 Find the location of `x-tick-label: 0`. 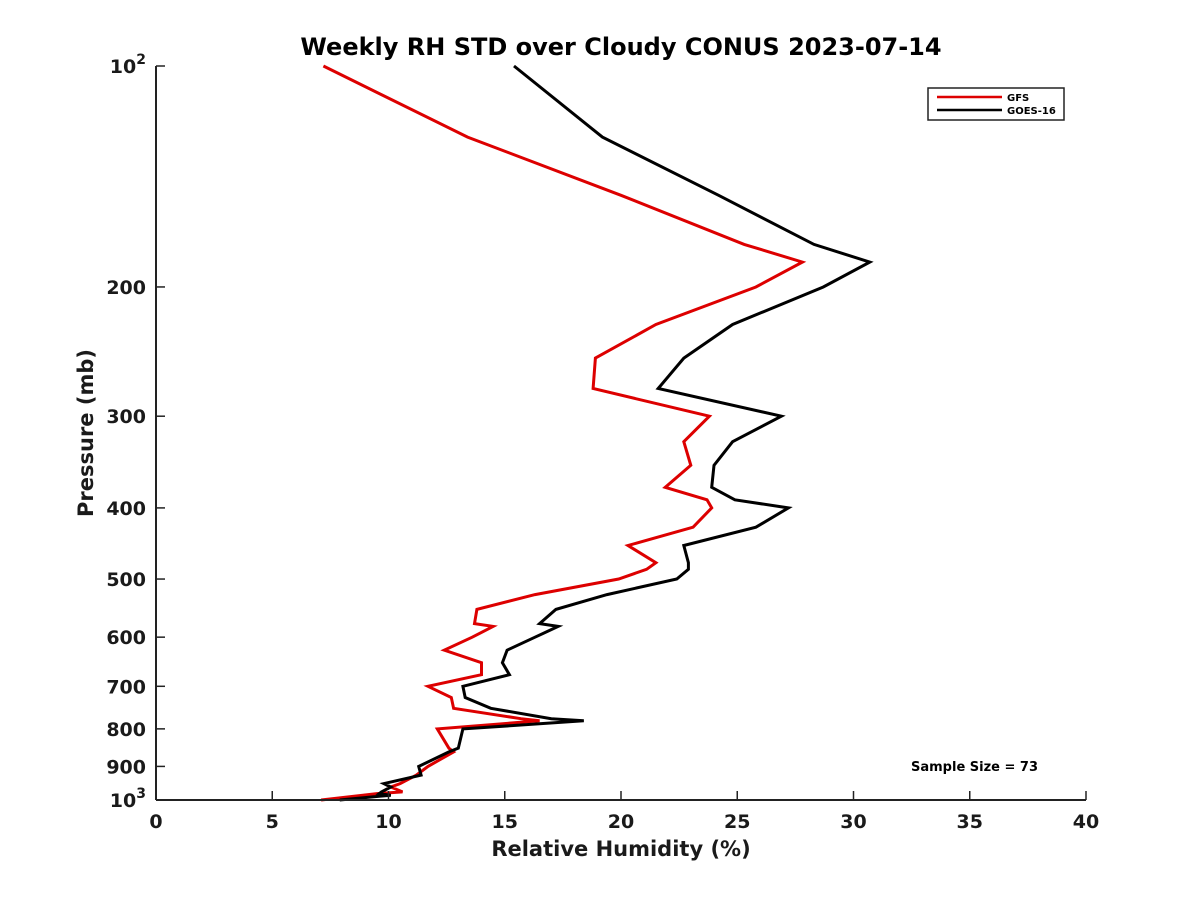

x-tick-label: 0 is located at coordinates (155, 822).